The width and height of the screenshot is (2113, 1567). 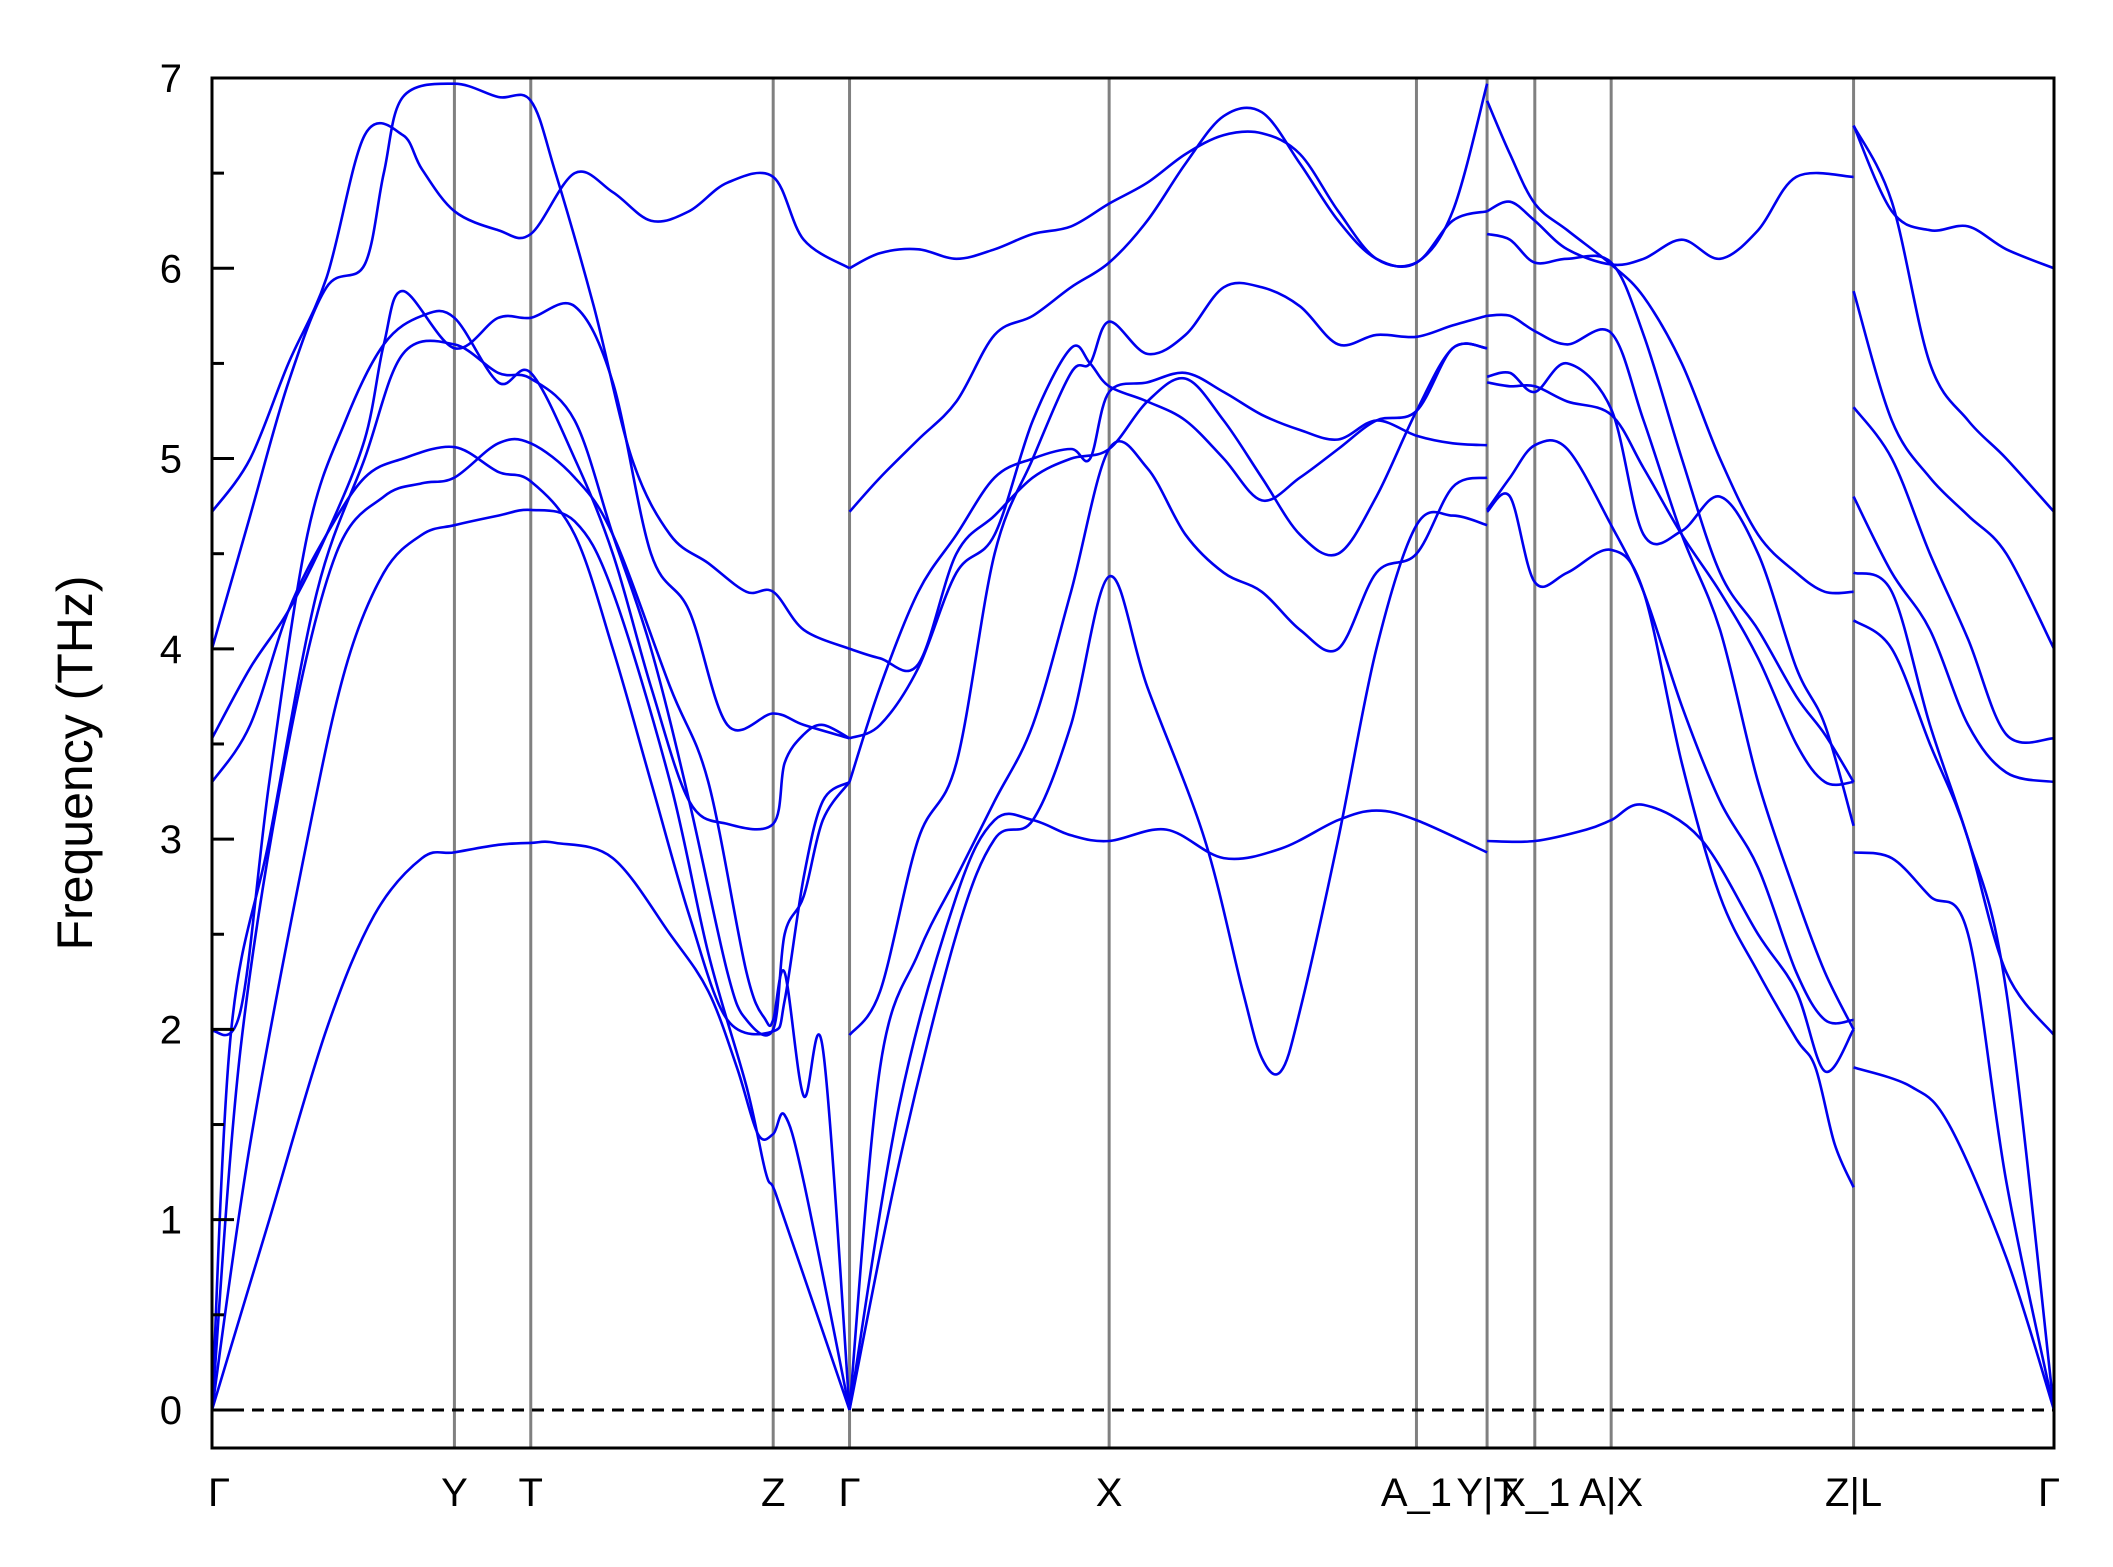 What do you see at coordinates (1416, 1493) in the screenshot?
I see `x-tick-label: A_1` at bounding box center [1416, 1493].